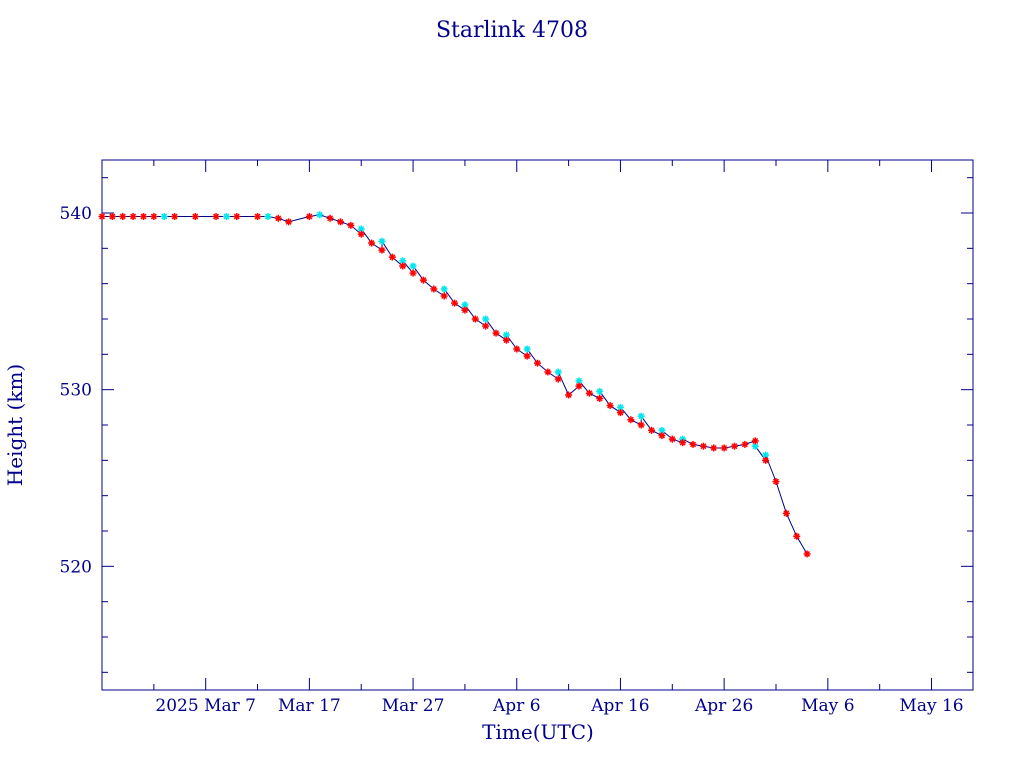 The height and width of the screenshot is (768, 1024). Describe the element at coordinates (619, 706) in the screenshot. I see `x-tick-label: Apr 16` at that location.